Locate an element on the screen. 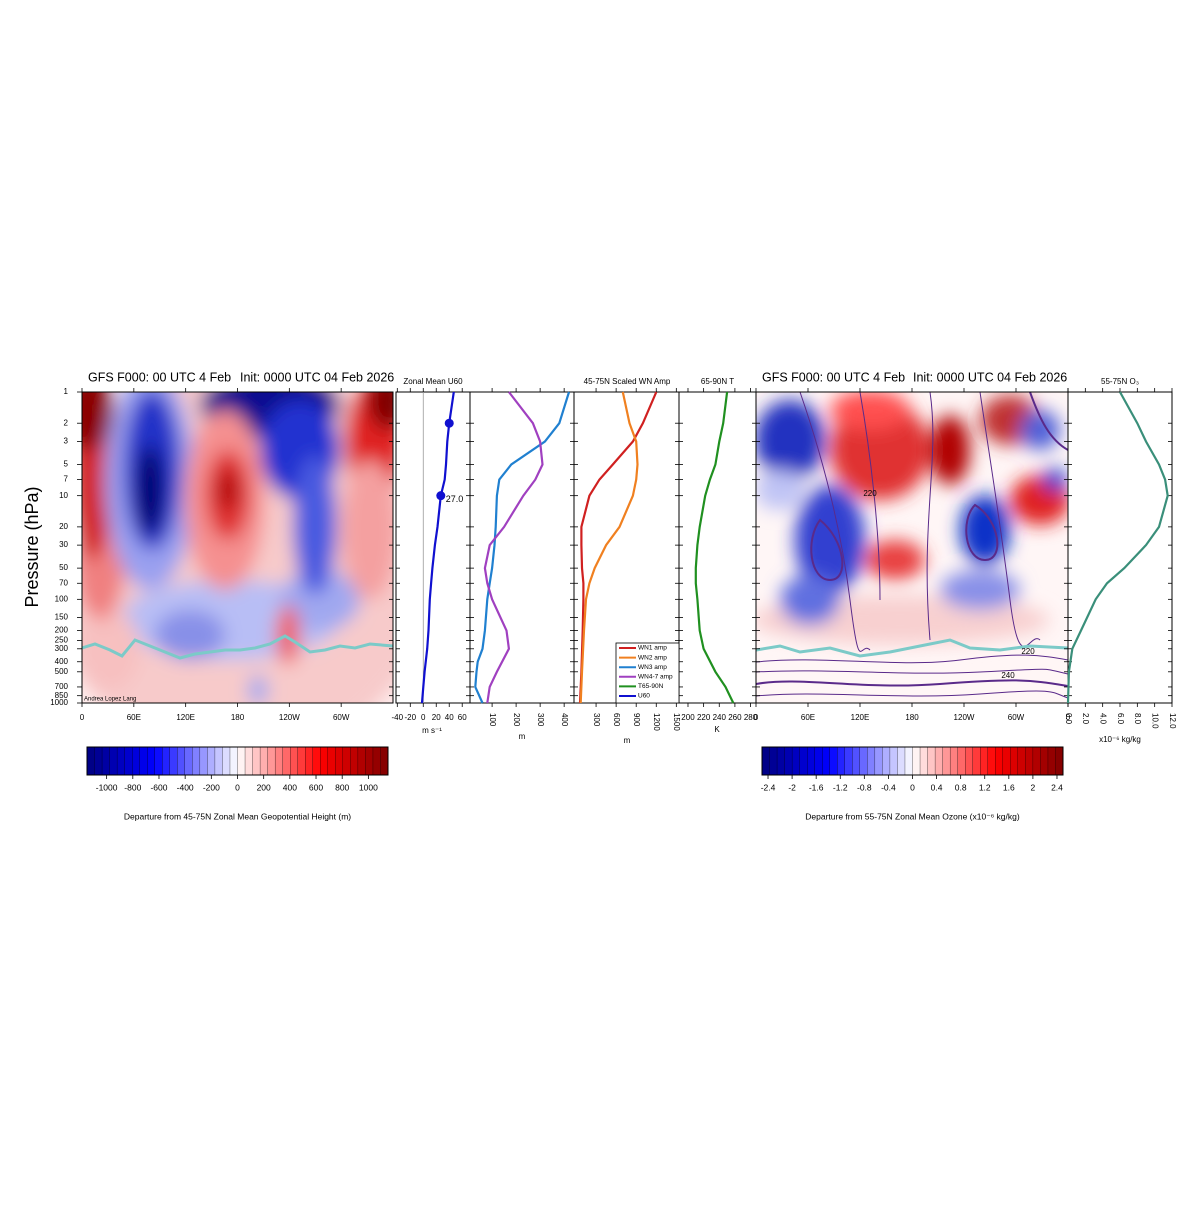 The image size is (1200, 1205). ozone-field is located at coordinates (912, 547).